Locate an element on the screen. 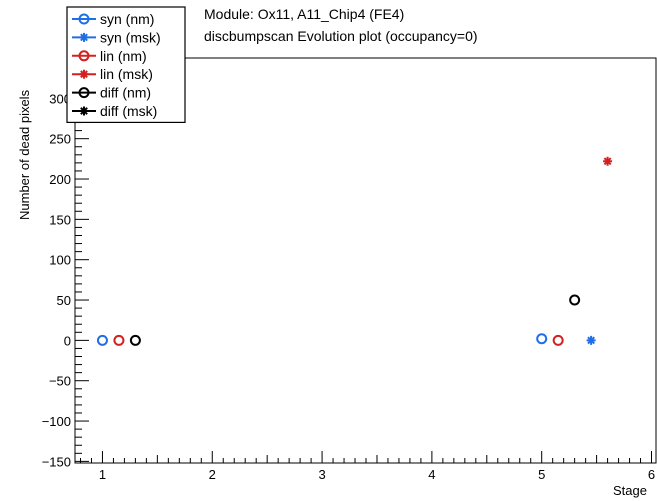 This screenshot has height=501, width=657. y-tick-label: 150 is located at coordinates (60, 219).